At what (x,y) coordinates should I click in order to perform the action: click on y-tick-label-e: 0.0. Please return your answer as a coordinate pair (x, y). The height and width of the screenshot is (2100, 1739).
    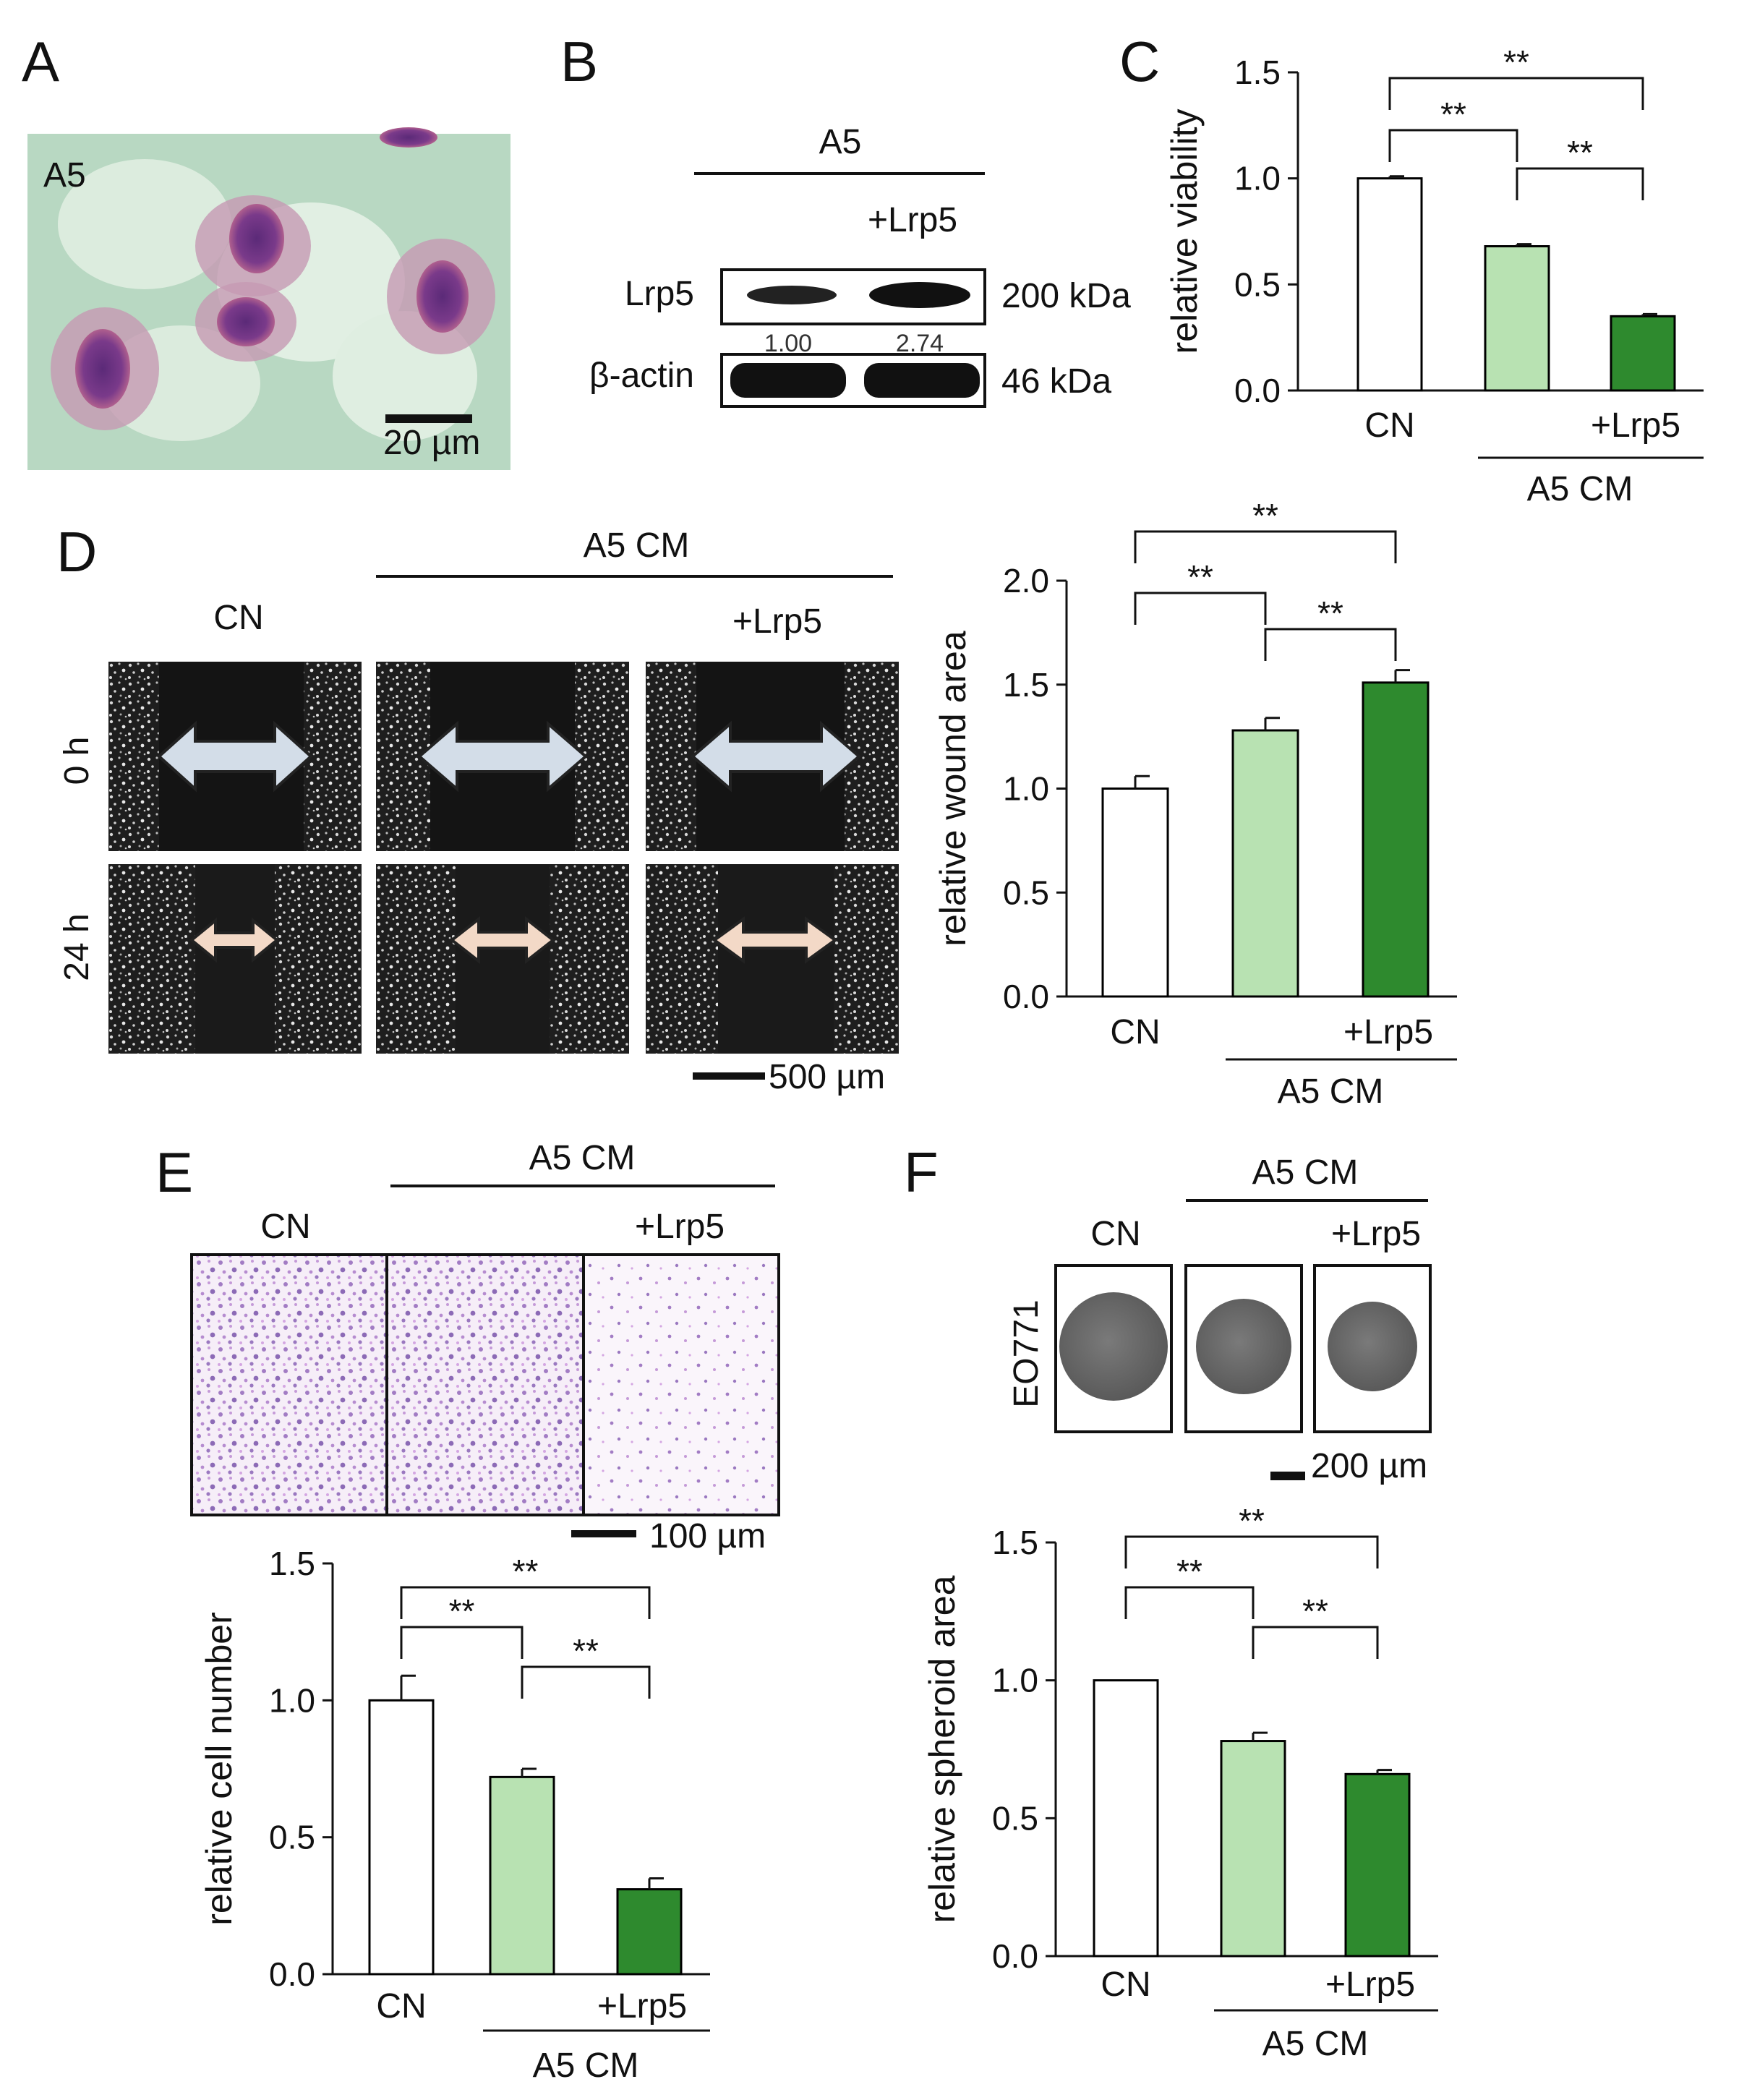
    Looking at the image, I should click on (292, 1974).